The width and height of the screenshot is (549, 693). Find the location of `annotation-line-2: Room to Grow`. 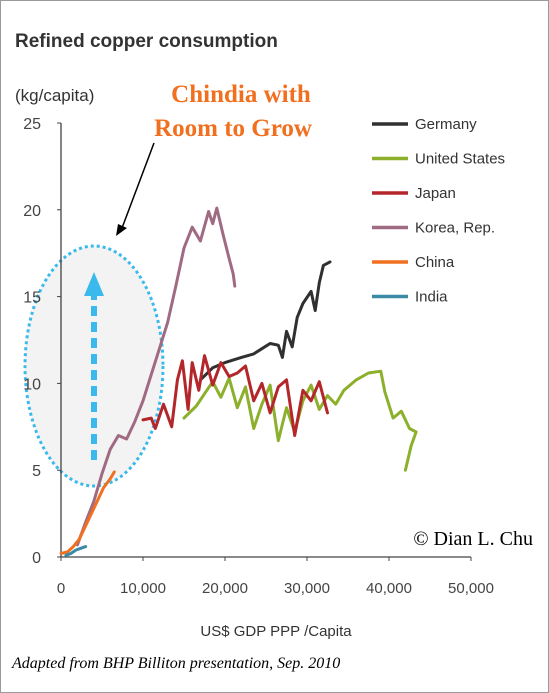

annotation-line-2: Room to Grow is located at coordinates (233, 128).